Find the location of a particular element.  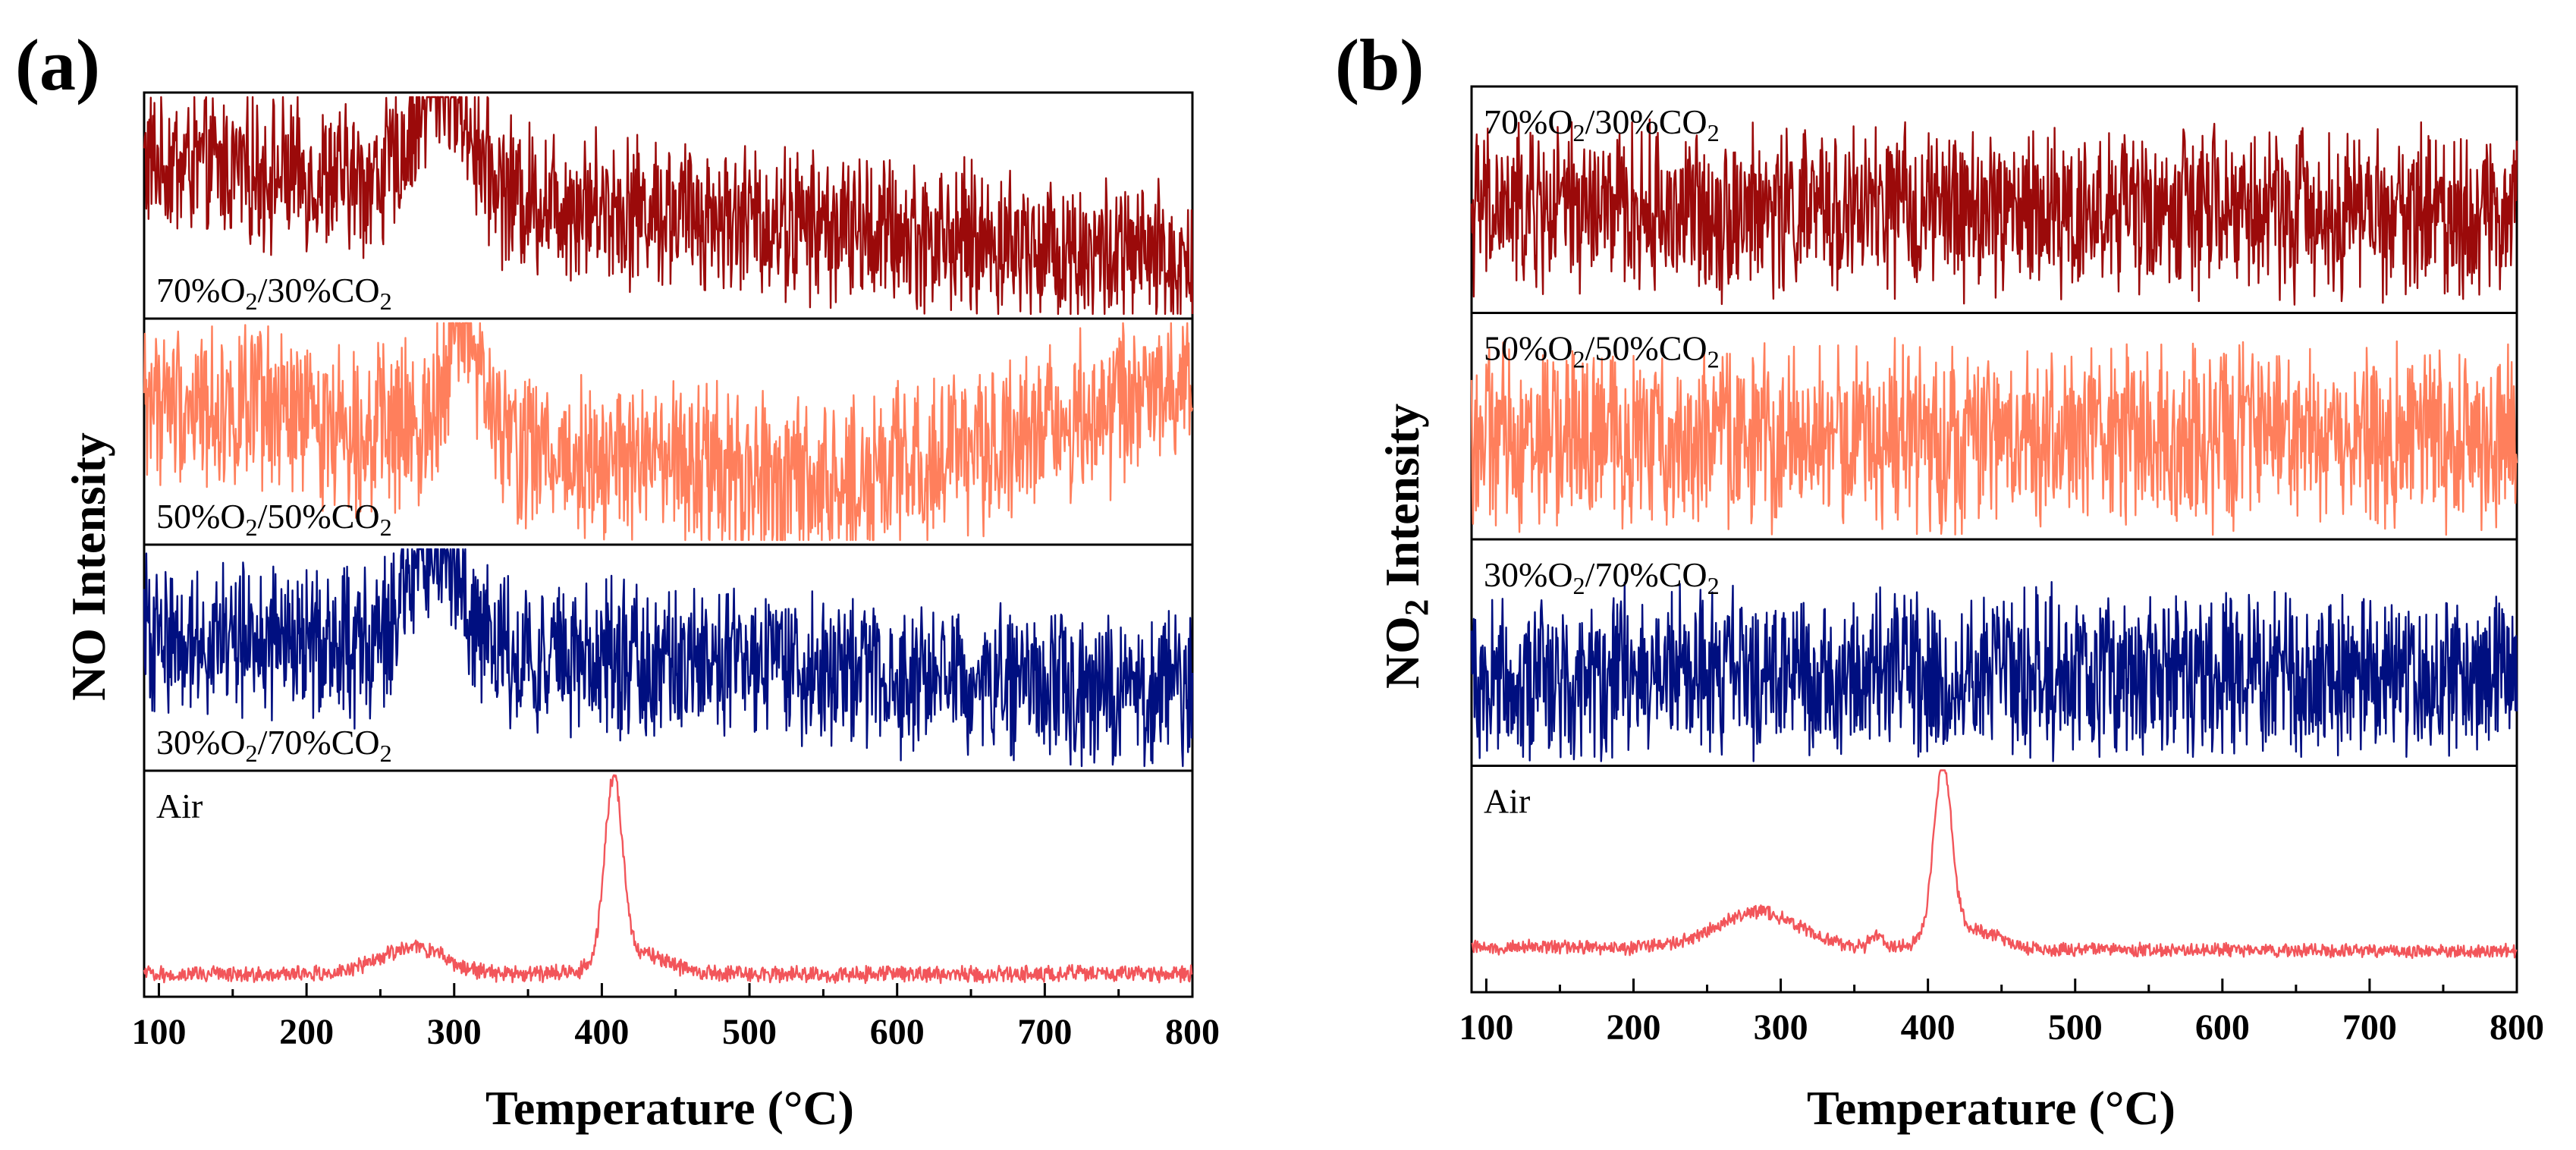

panel-b-label: (b) is located at coordinates (1379, 64).